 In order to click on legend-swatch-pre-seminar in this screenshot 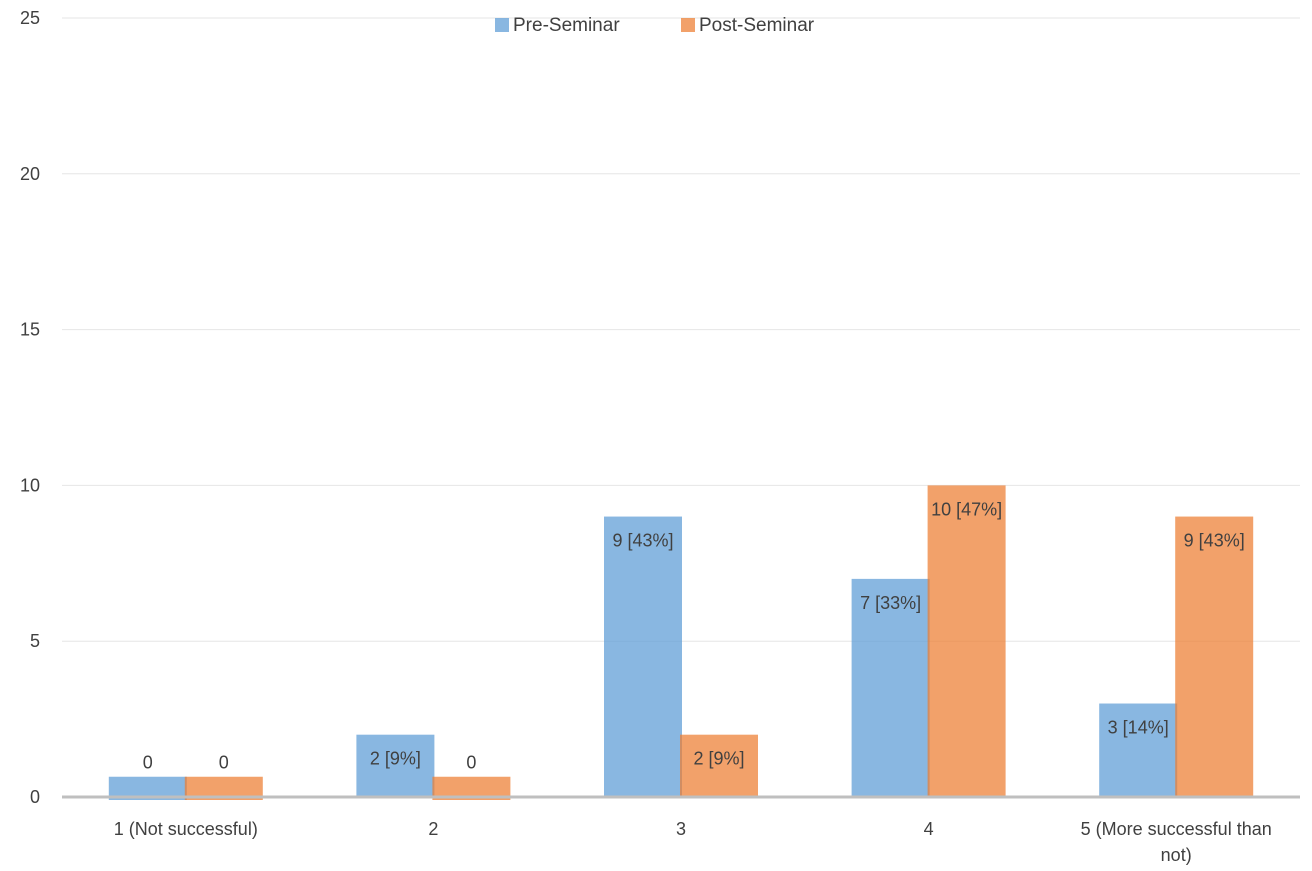, I will do `click(502, 25)`.